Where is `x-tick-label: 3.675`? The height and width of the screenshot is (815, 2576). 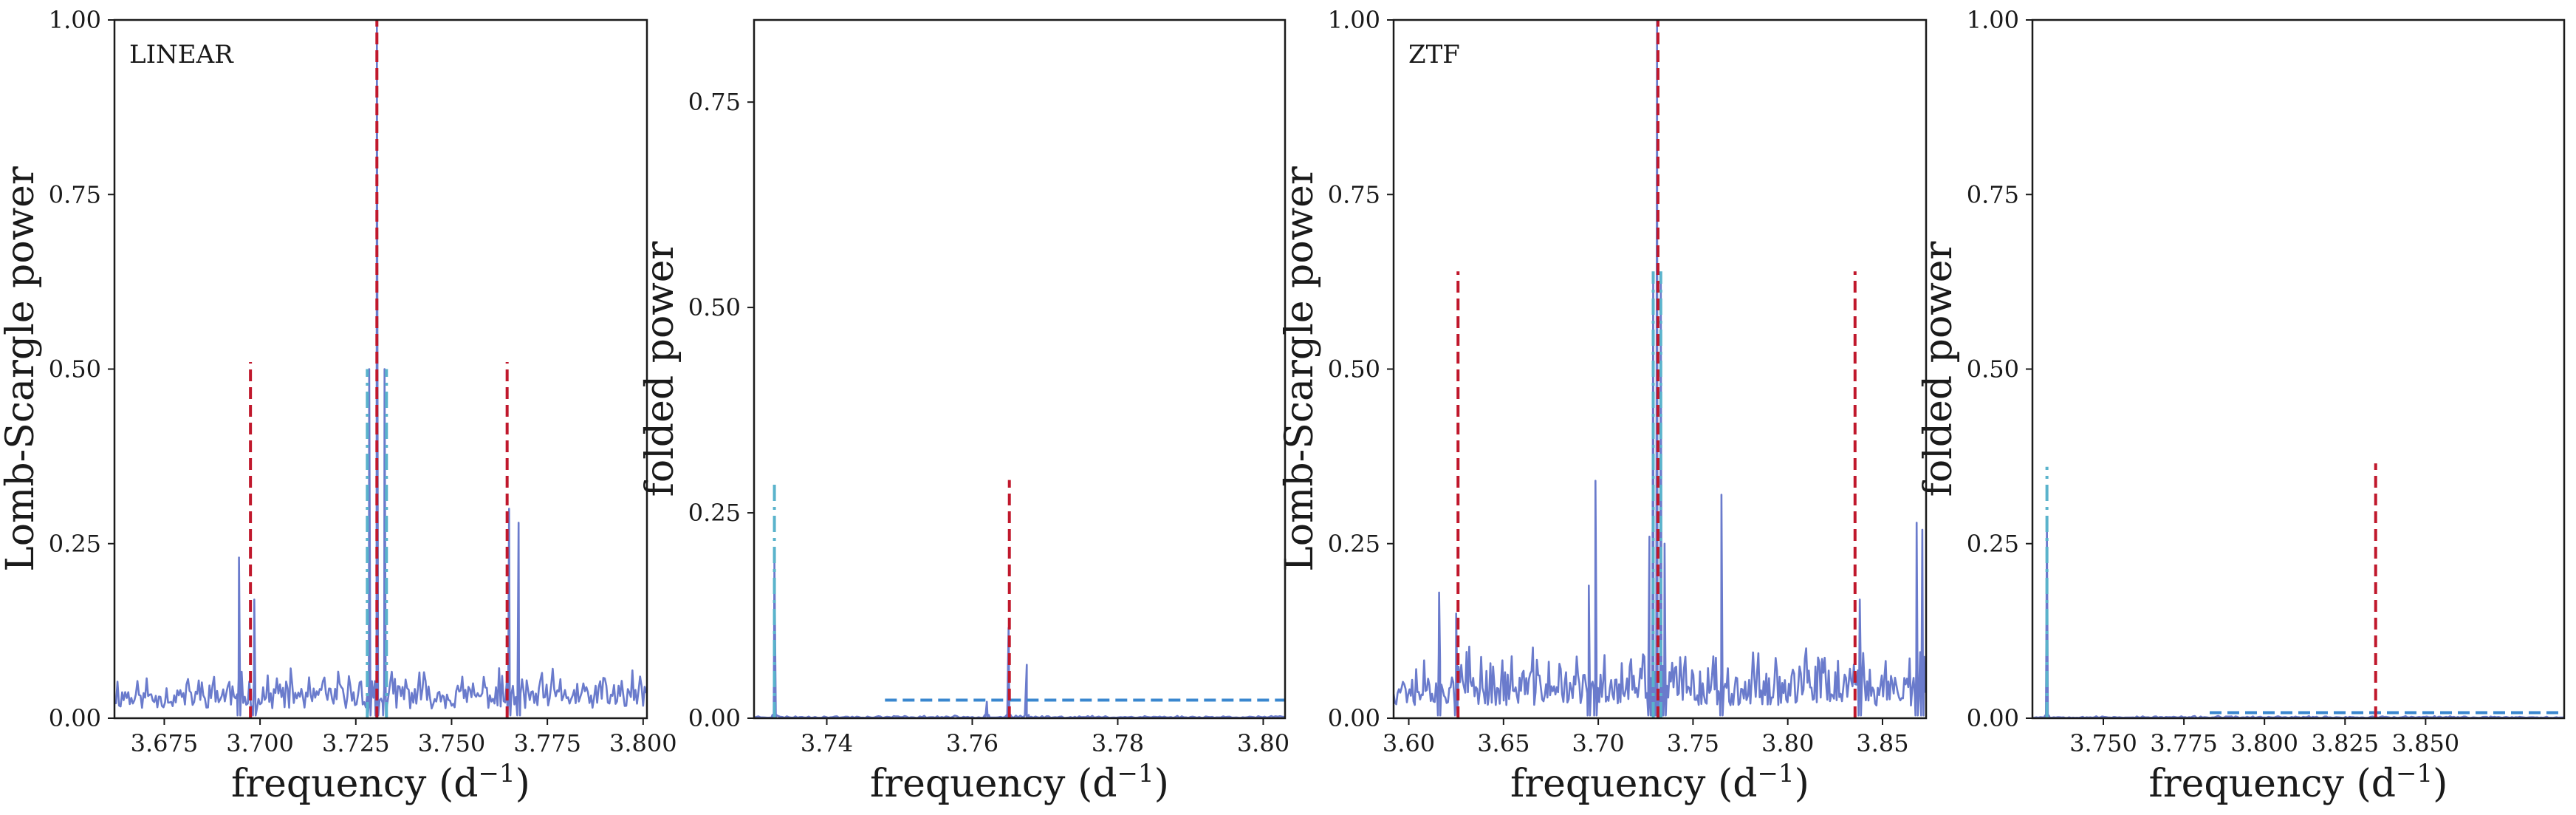
x-tick-label: 3.675 is located at coordinates (165, 743).